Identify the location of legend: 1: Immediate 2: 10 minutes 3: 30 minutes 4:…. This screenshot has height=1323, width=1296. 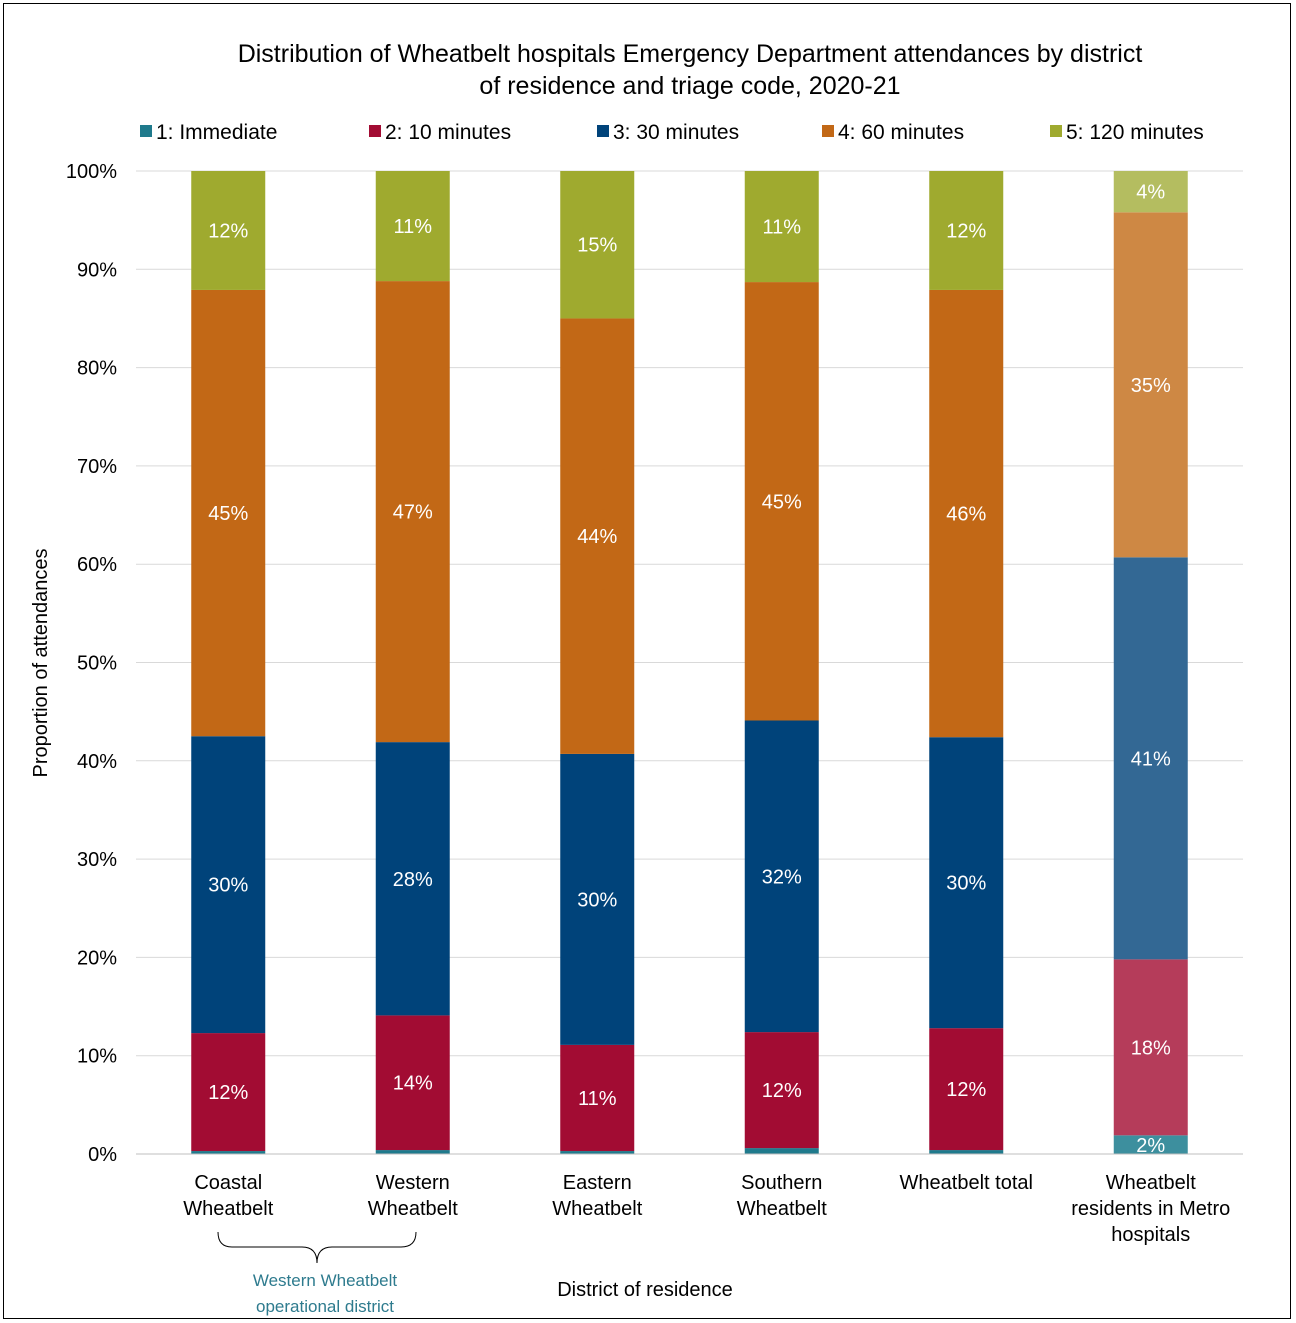
(672, 132).